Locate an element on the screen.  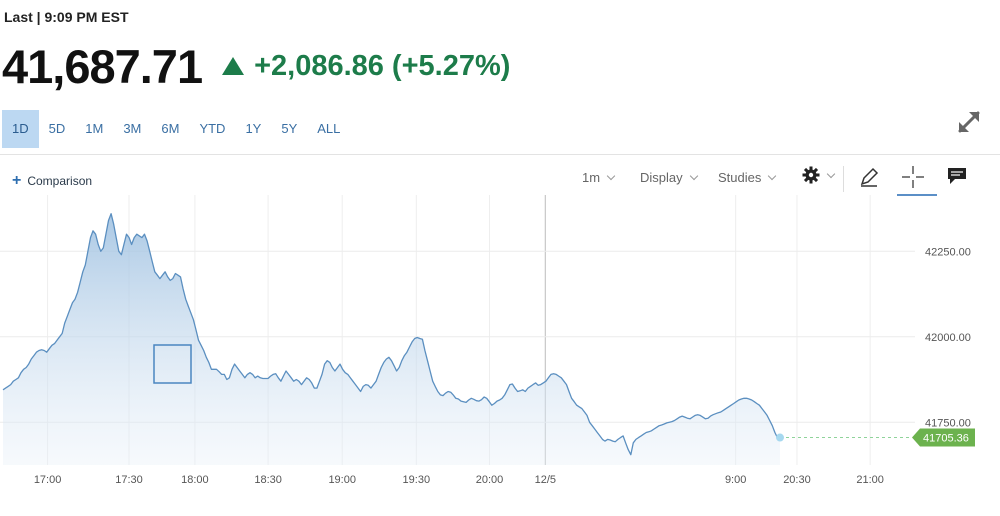
x-tick-label: 19:00 is located at coordinates (342, 480).